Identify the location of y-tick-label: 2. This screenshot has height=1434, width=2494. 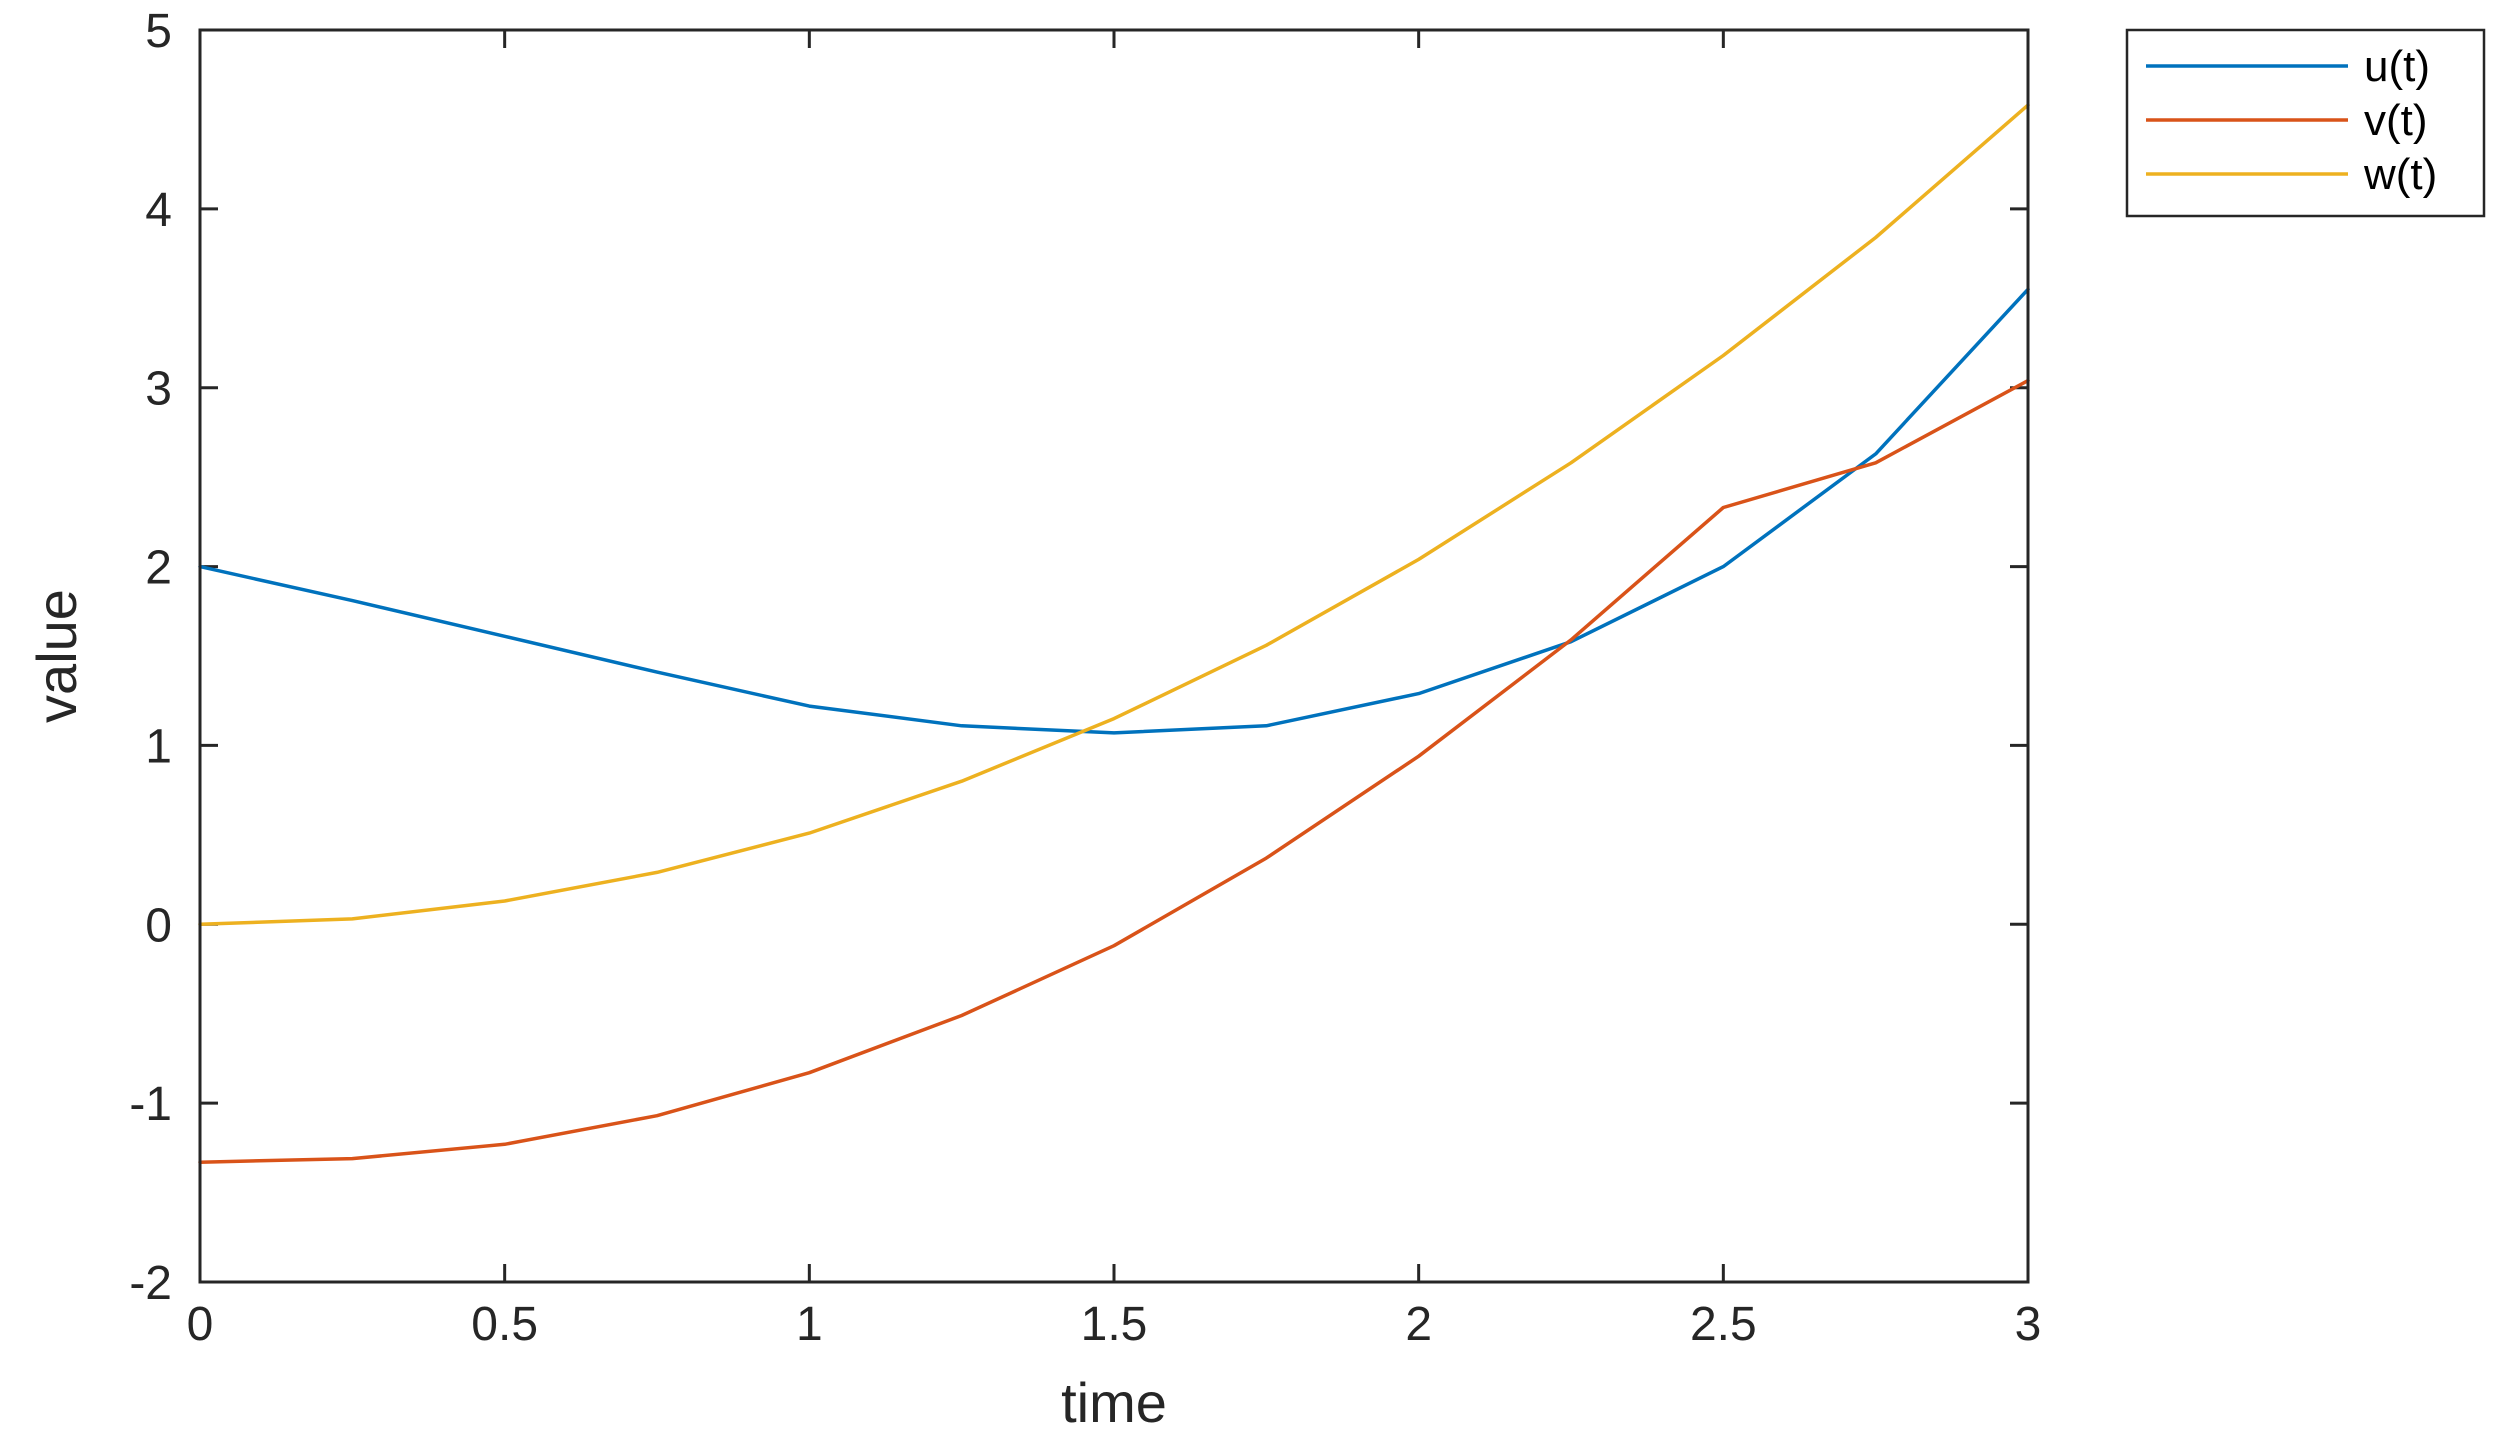
(158, 568).